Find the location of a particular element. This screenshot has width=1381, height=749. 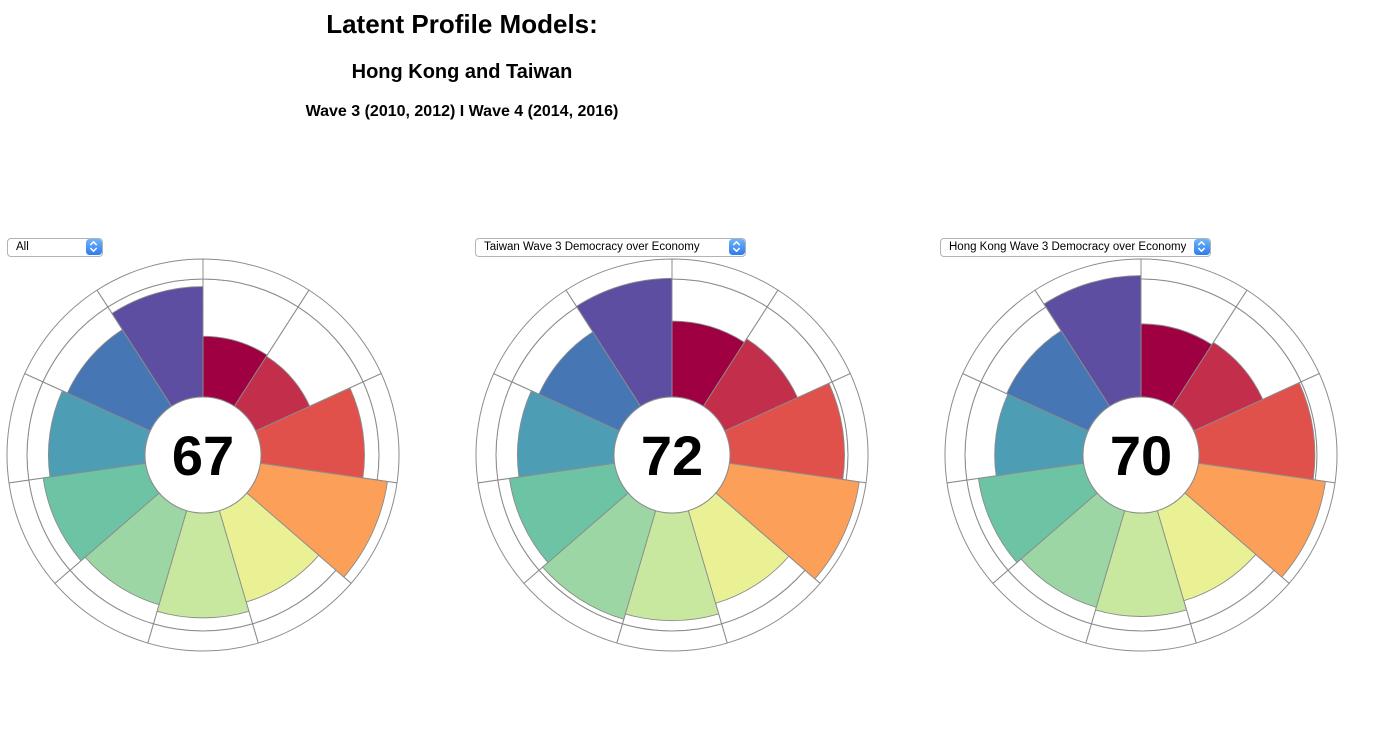

page-title: Latent Profile Models: is located at coordinates (462, 24).